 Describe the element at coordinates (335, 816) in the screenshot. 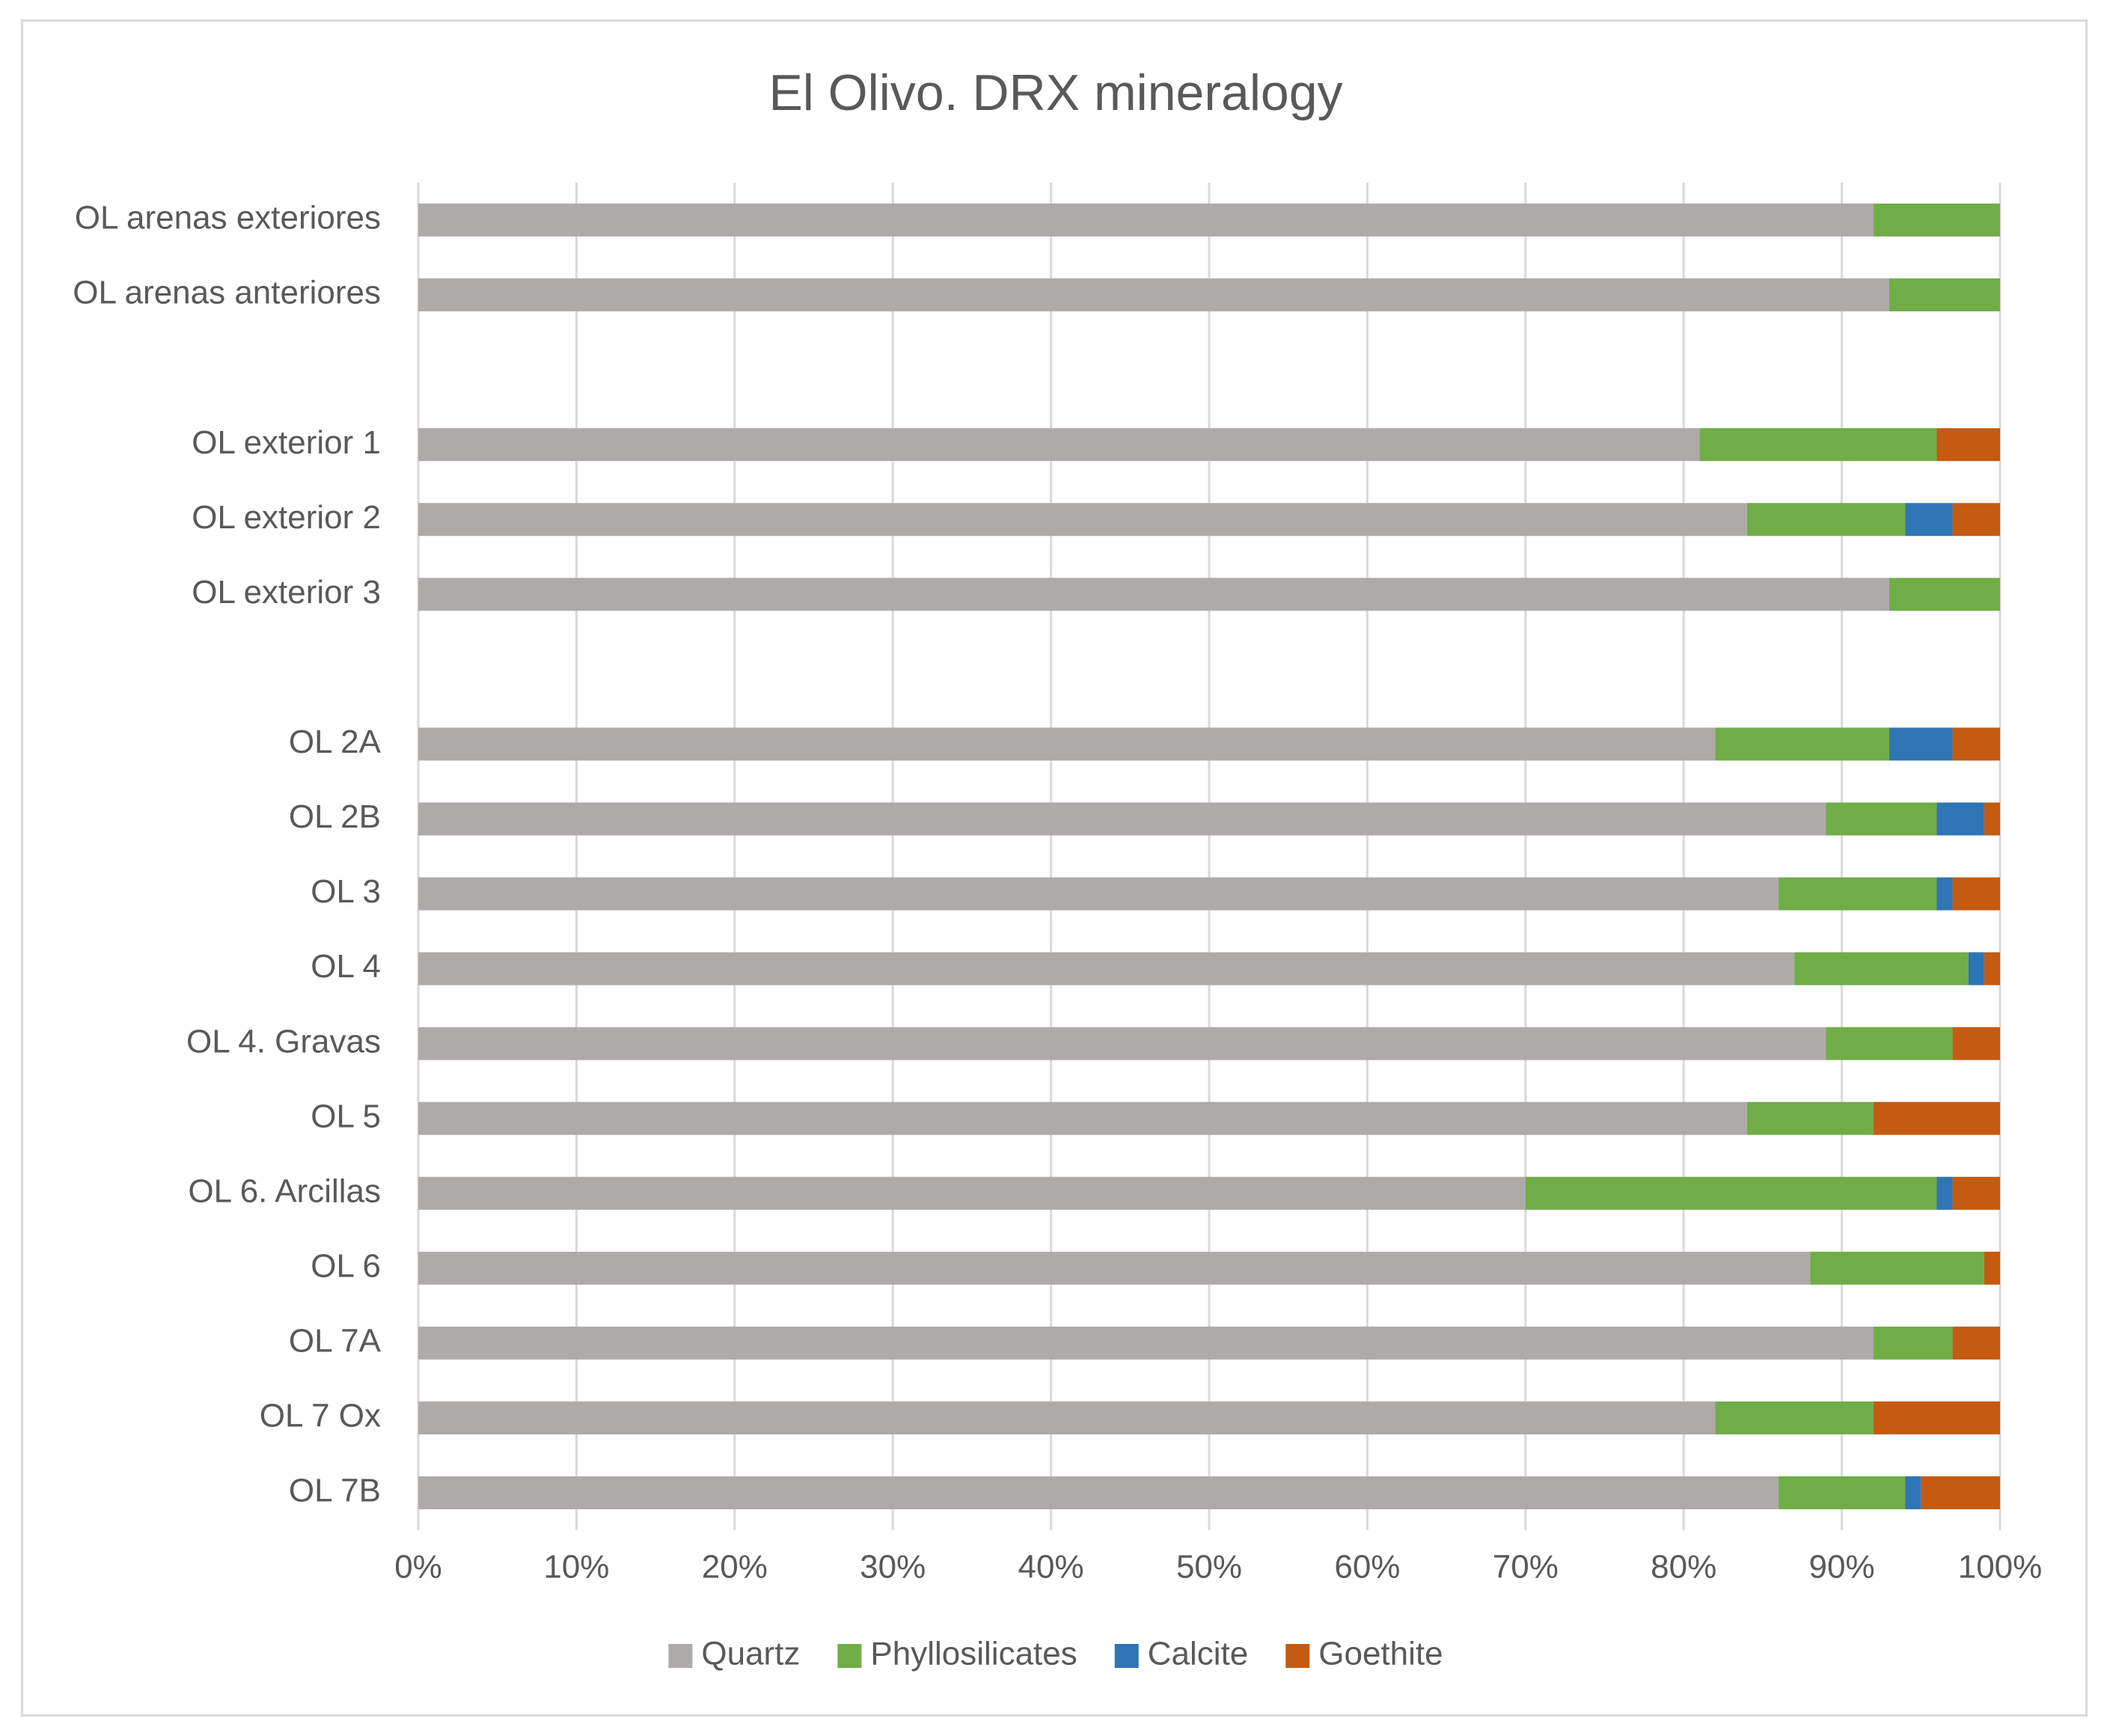

I see `category-label: OL 2B` at that location.